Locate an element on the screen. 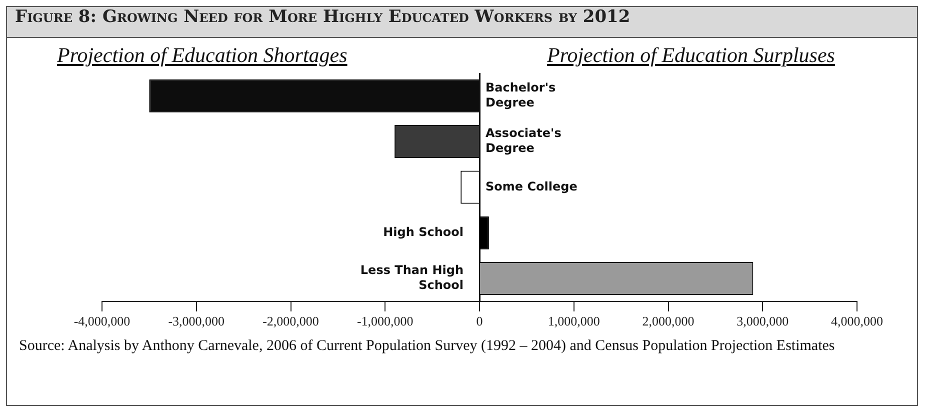 This screenshot has width=930, height=419. y-tick-label: Associate's Degree is located at coordinates (524, 141).